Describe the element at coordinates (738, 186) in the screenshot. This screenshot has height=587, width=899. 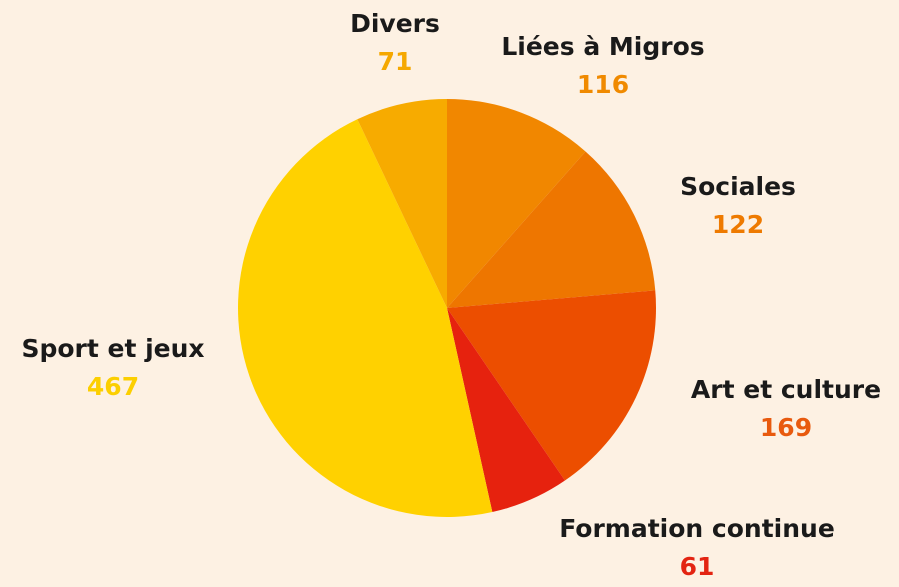
I see `slice-label: Sociales` at that location.